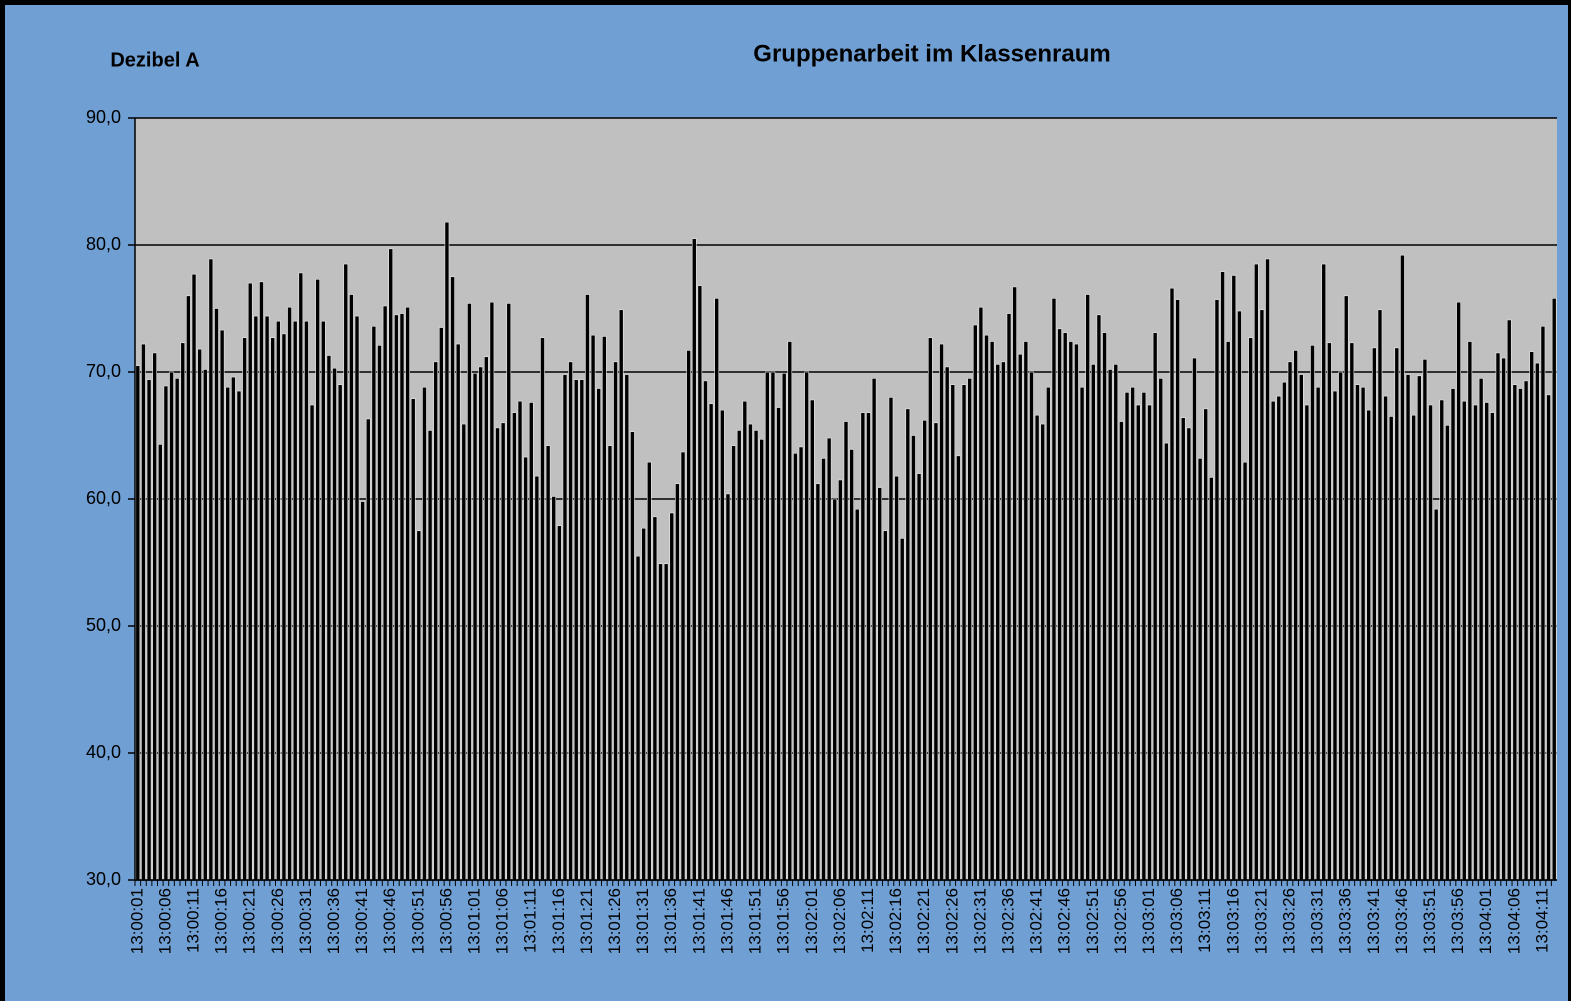 The image size is (1571, 1001). Describe the element at coordinates (1148, 921) in the screenshot. I see `x-tick-label: 13:03:01` at that location.